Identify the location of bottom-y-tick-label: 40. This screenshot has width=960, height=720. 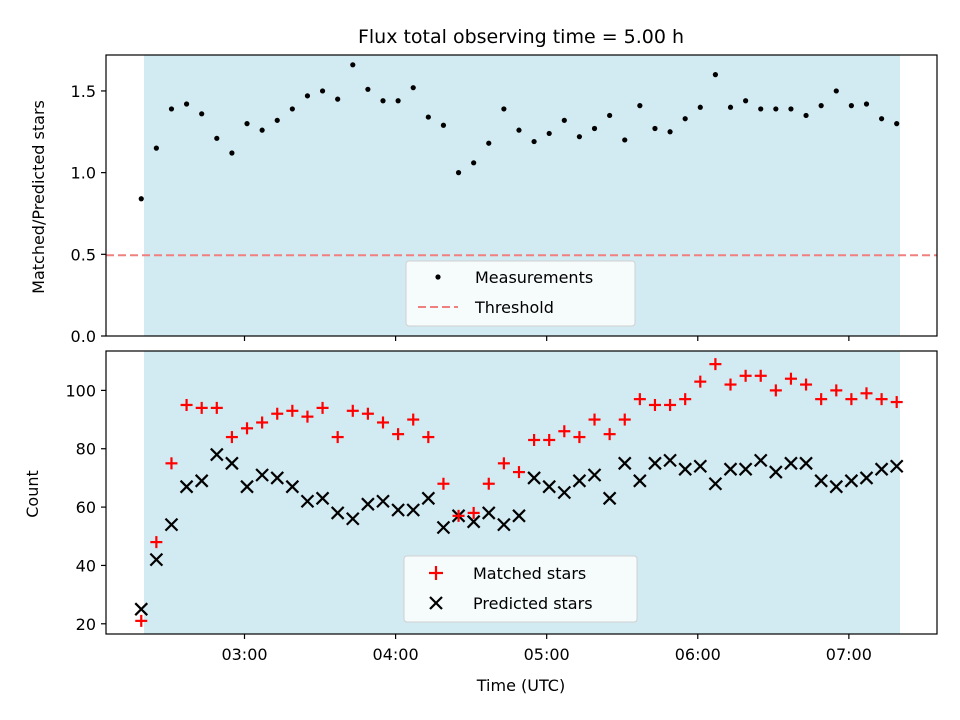
(86, 565).